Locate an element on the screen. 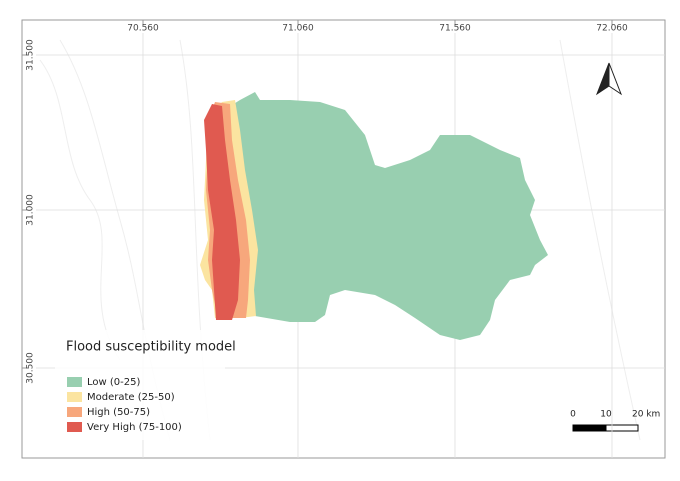  north-arrow is located at coordinates (609, 79).